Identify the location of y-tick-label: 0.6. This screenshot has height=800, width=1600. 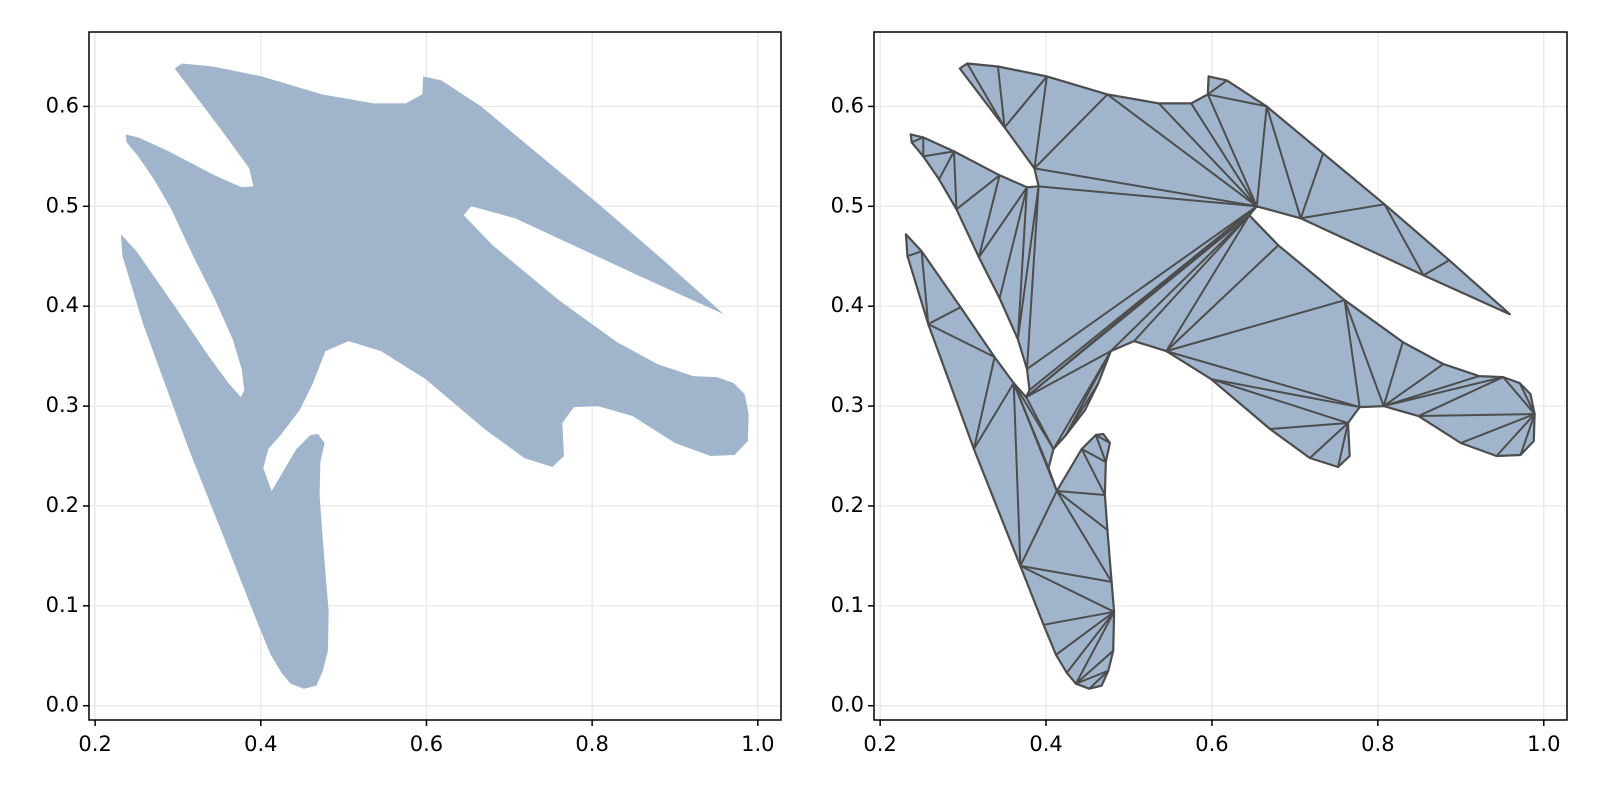
(62, 105).